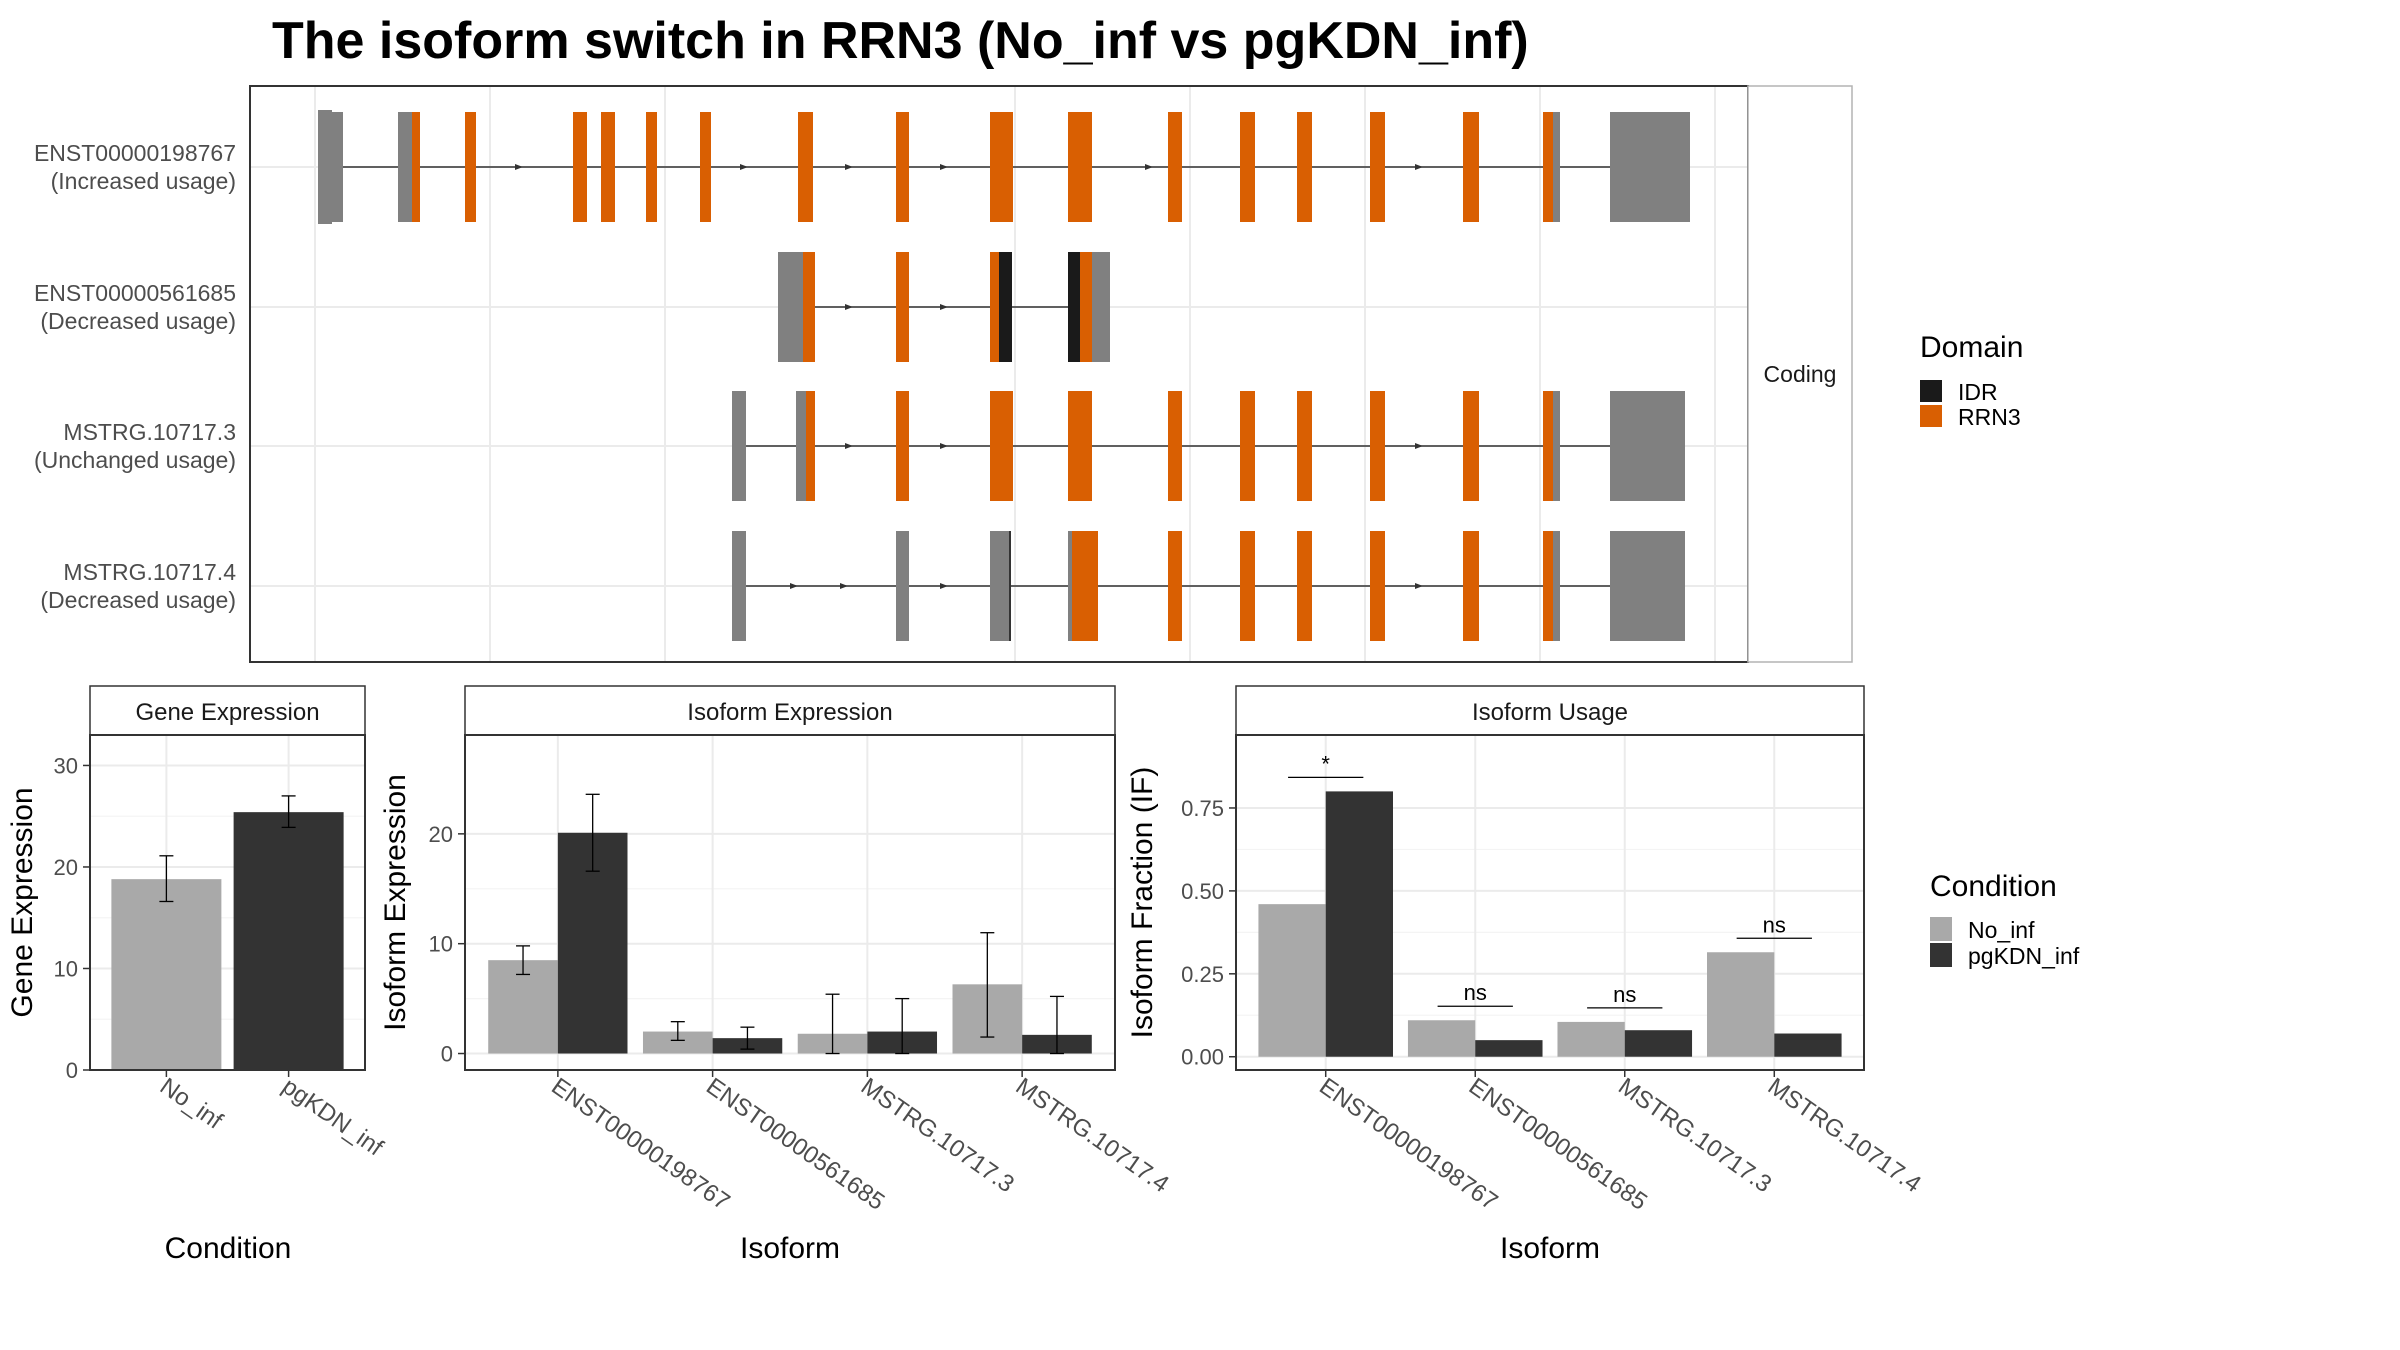 This screenshot has height=1350, width=2400. I want to click on coding-strip, so click(1800, 374).